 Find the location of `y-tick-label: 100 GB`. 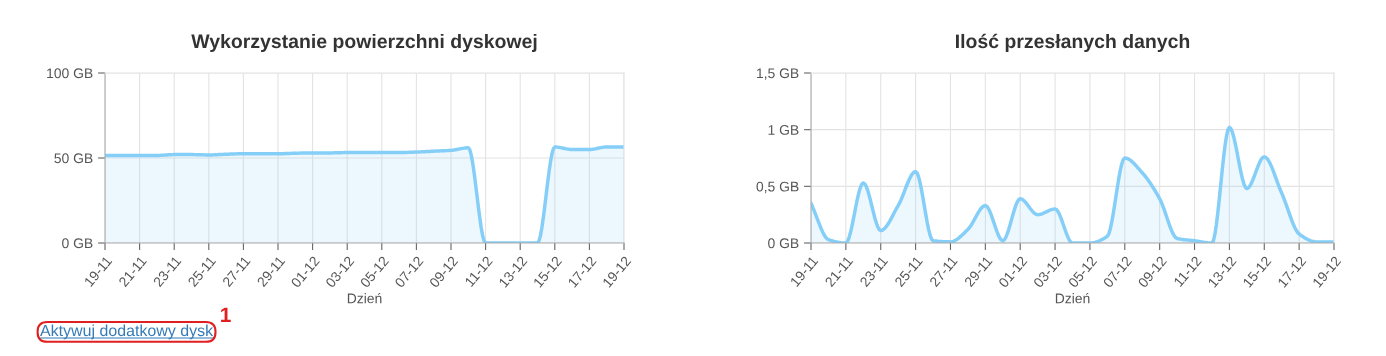

y-tick-label: 100 GB is located at coordinates (70, 73).